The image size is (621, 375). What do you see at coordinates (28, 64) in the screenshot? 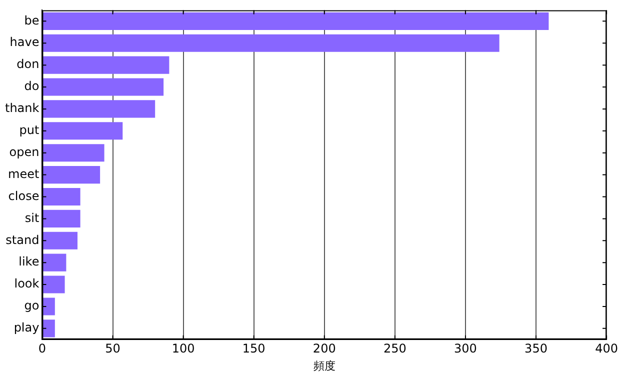
I see `y-tick-label: don` at bounding box center [28, 64].